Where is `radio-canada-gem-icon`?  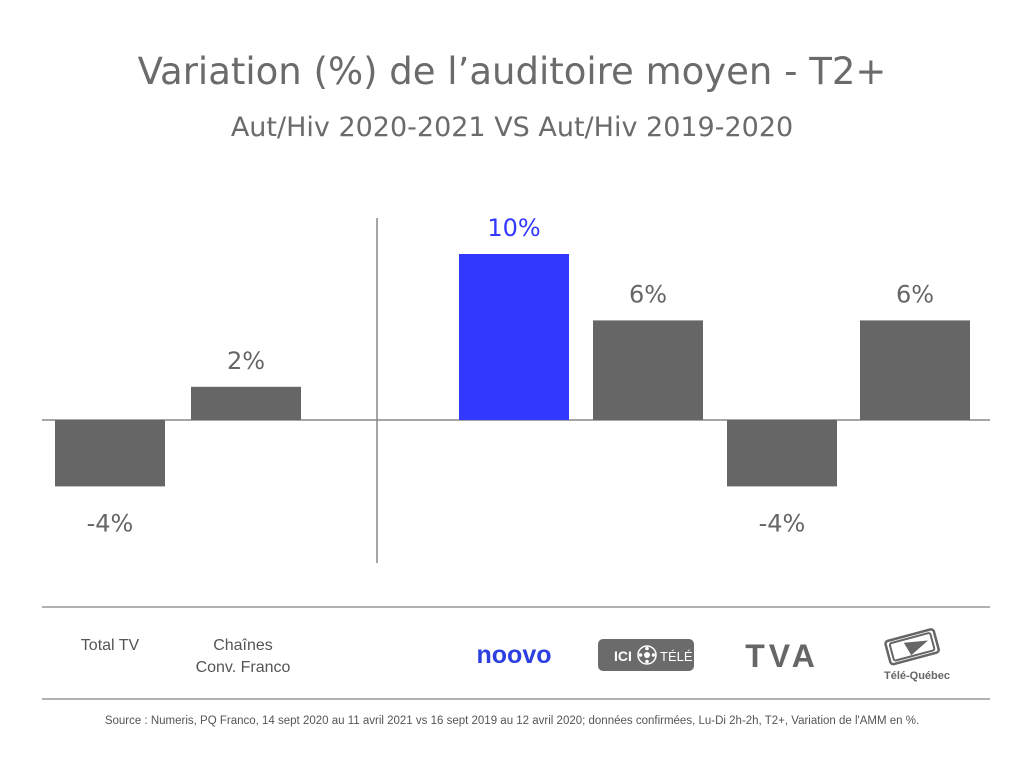
radio-canada-gem-icon is located at coordinates (647, 655).